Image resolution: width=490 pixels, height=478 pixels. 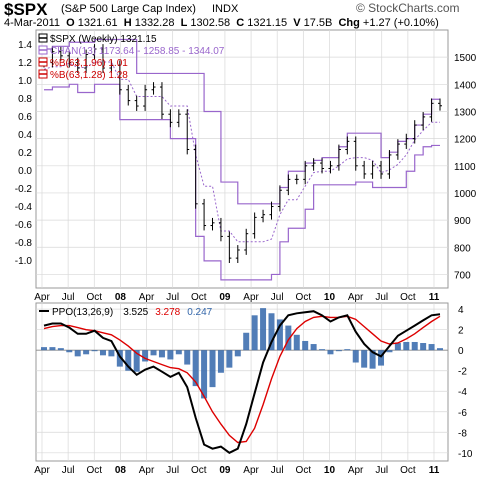 What do you see at coordinates (89, 75) in the screenshot?
I see `price-legend-label: %B(63,1.28) 1.28` at bounding box center [89, 75].